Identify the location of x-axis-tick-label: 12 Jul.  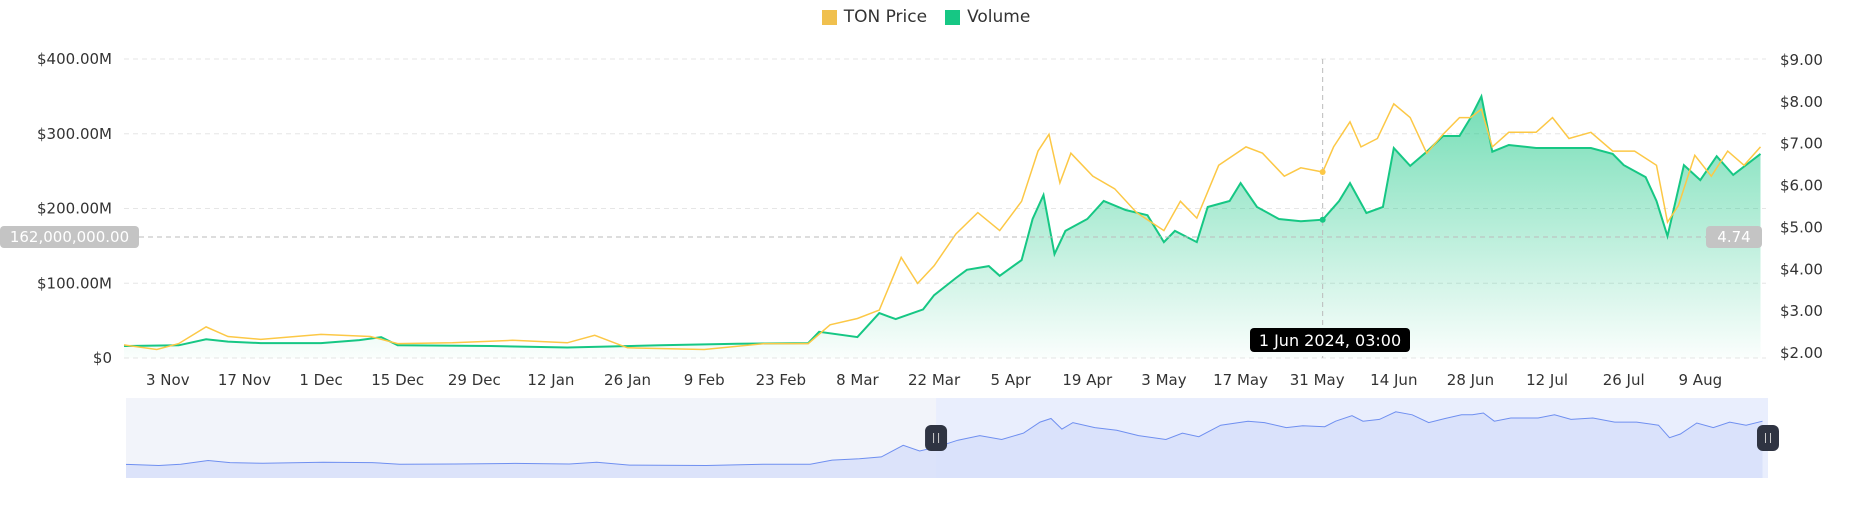
(1547, 380).